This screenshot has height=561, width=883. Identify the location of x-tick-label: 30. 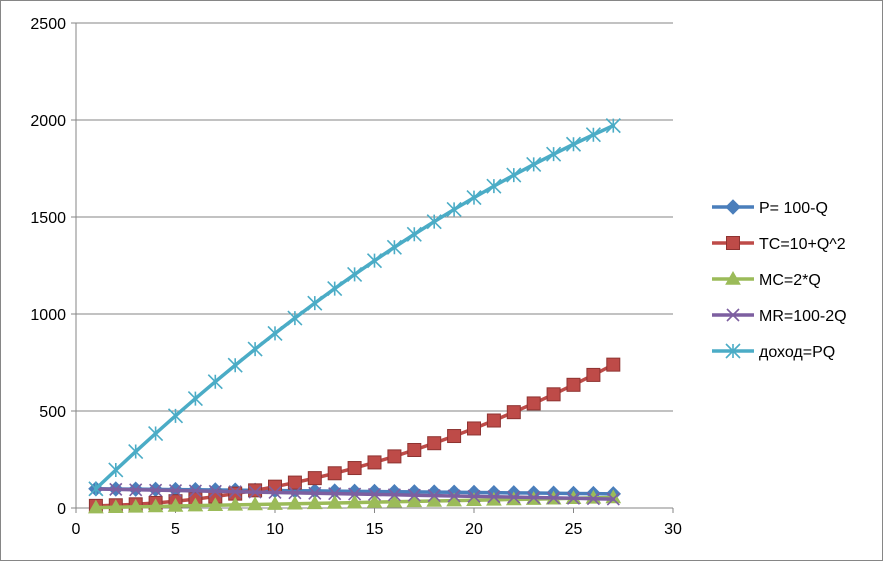
(673, 529).